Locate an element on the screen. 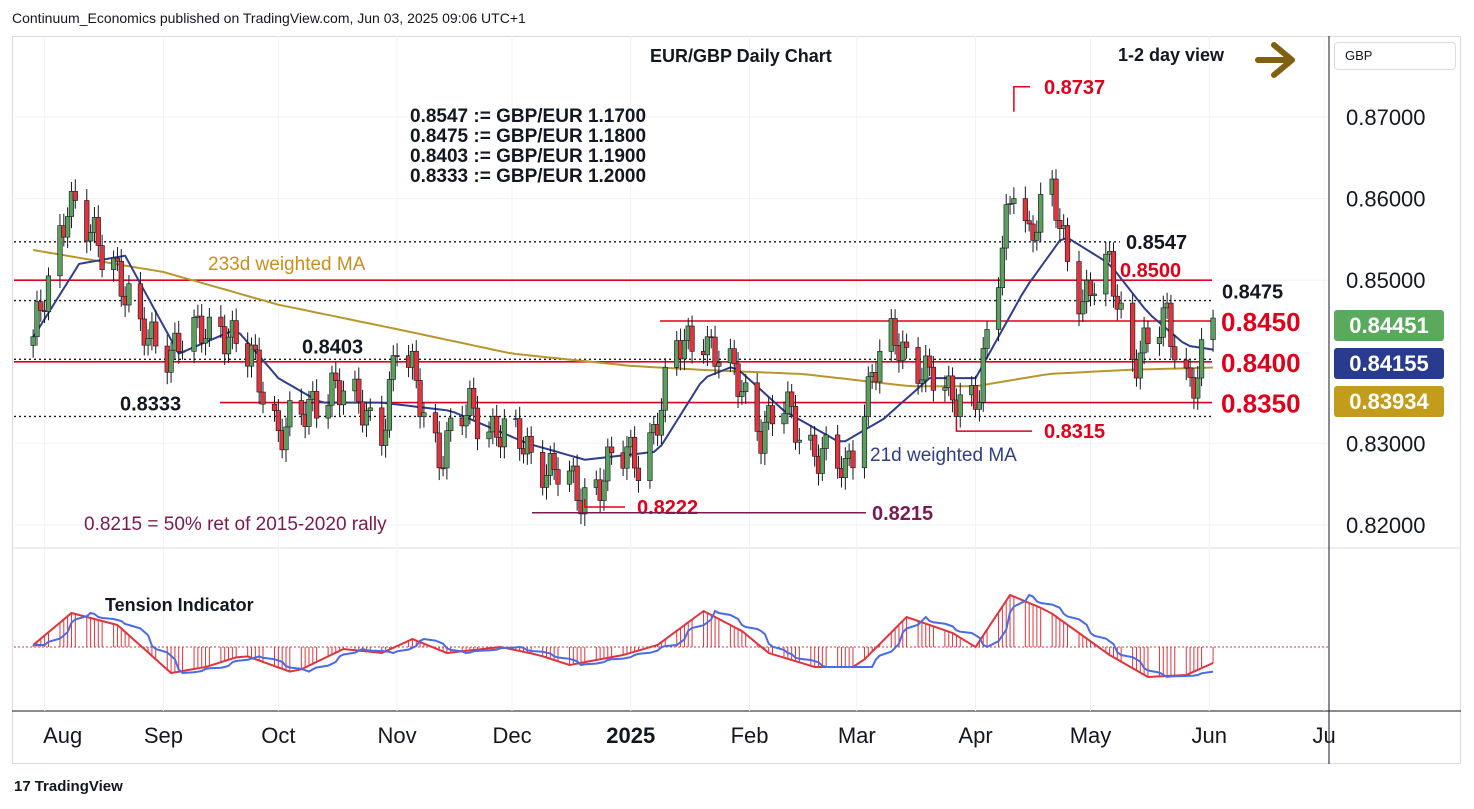 Image resolution: width=1474 pixels, height=809 pixels. x-tick-label: Apr is located at coordinates (975, 735).